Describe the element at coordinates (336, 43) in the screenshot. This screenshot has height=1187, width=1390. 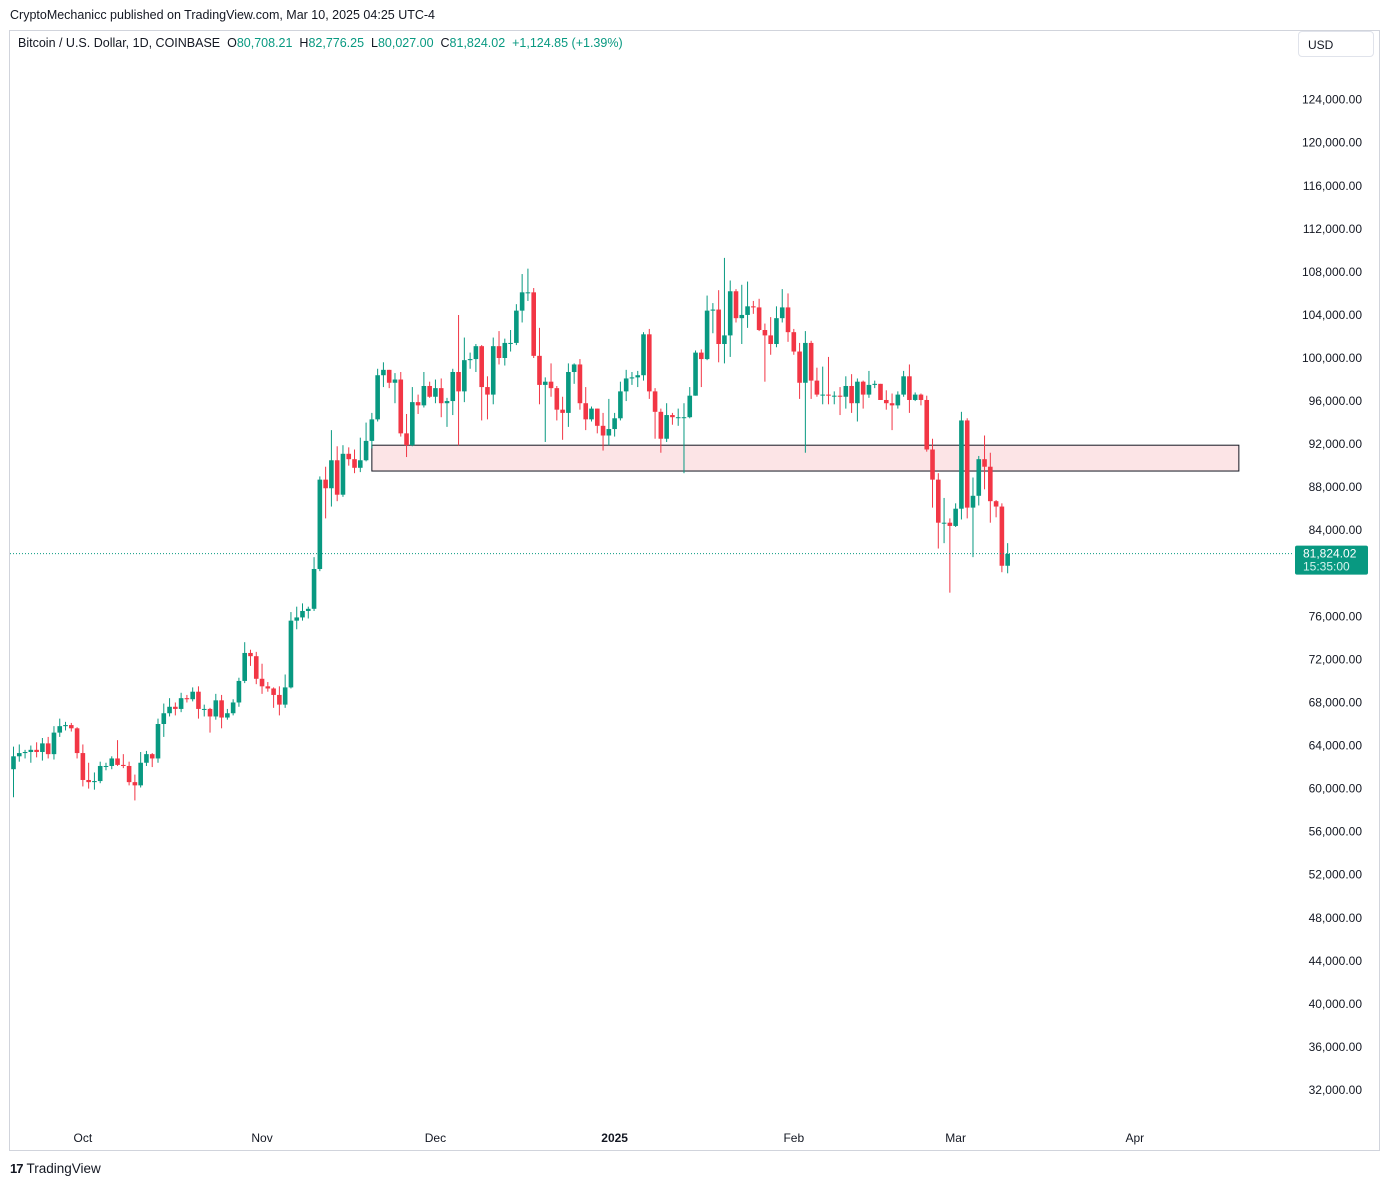
I see `high-value: 82,776.25` at that location.